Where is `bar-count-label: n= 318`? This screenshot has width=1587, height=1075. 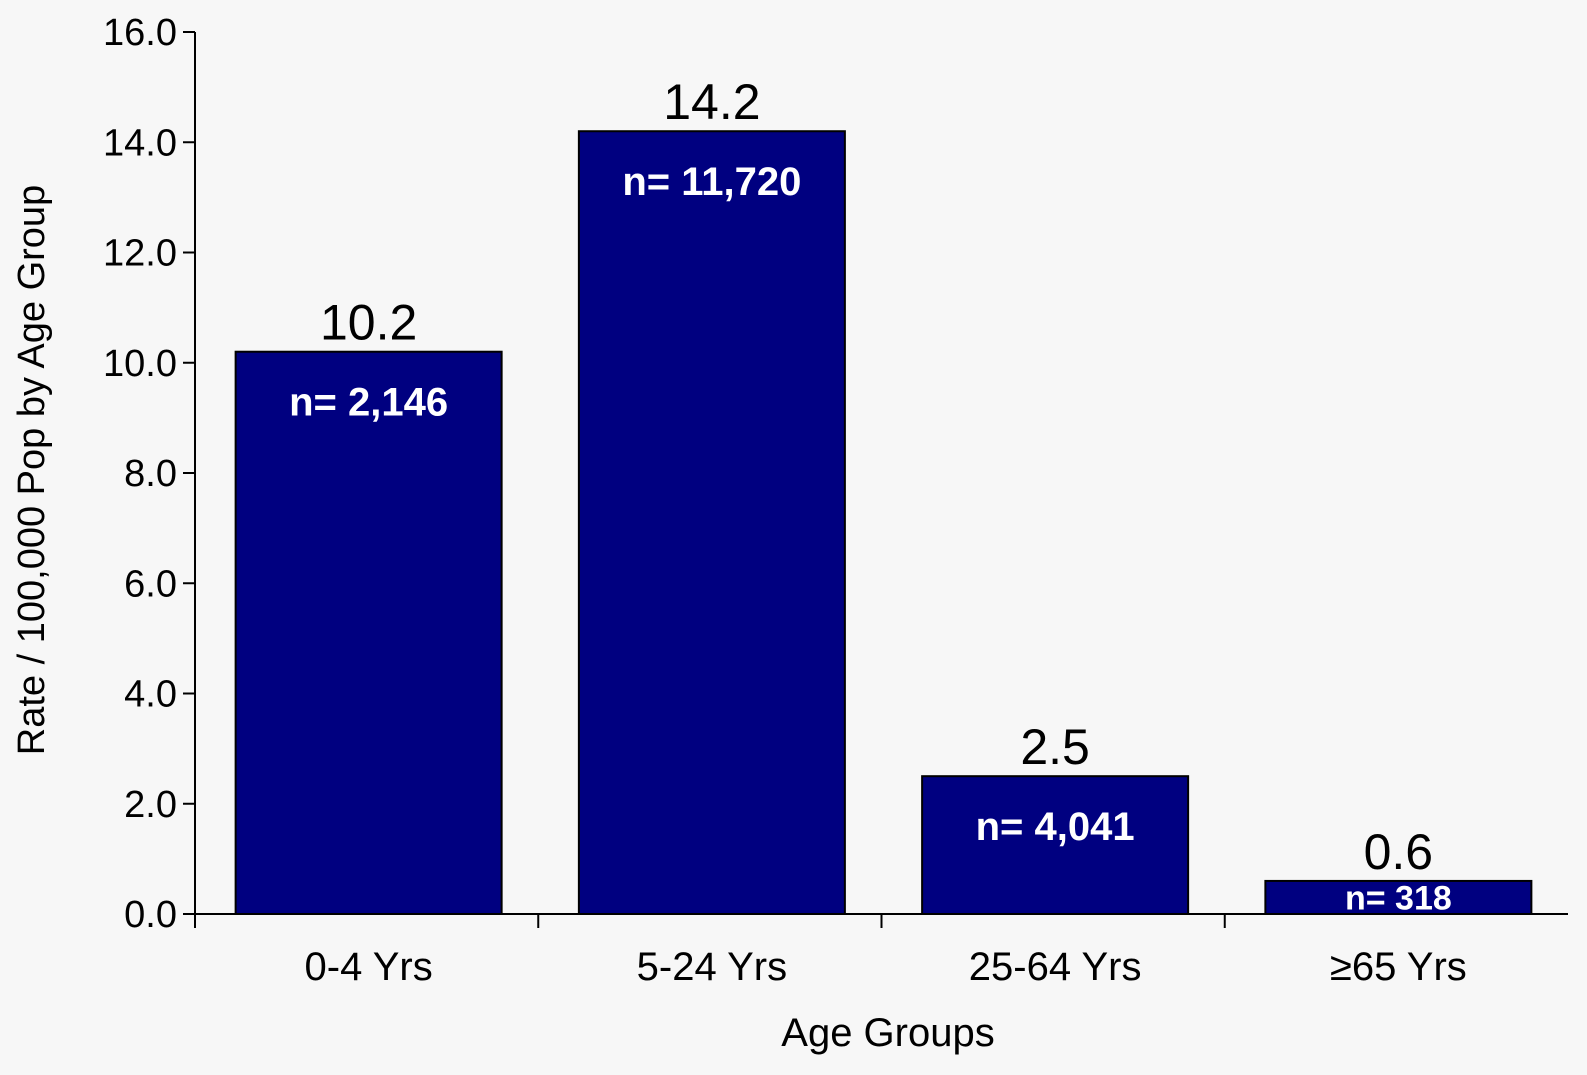
bar-count-label: n= 318 is located at coordinates (1398, 898).